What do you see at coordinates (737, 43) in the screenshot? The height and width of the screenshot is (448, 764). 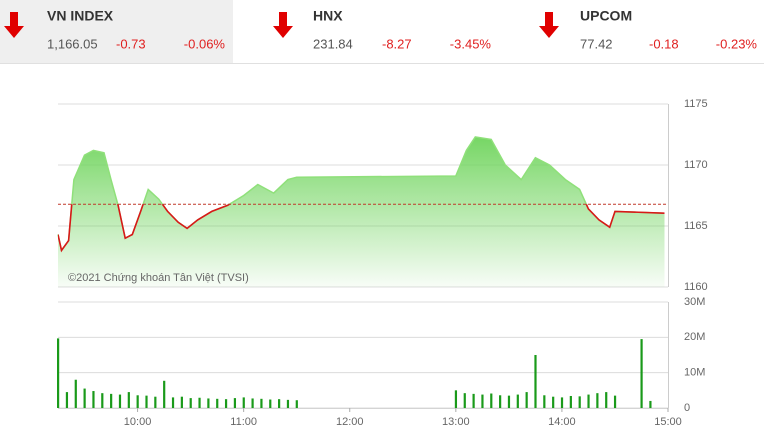 I see `index-percent: -0.23%` at bounding box center [737, 43].